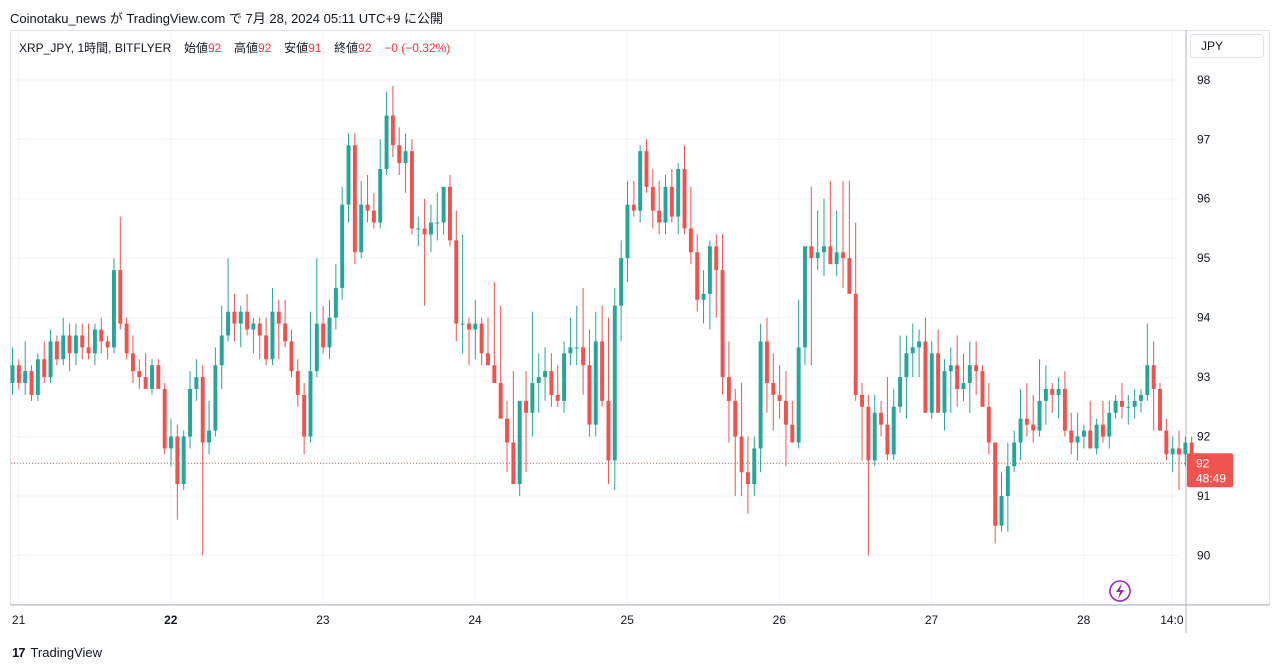  What do you see at coordinates (1204, 318) in the screenshot?
I see `y-tick-label: 94` at bounding box center [1204, 318].